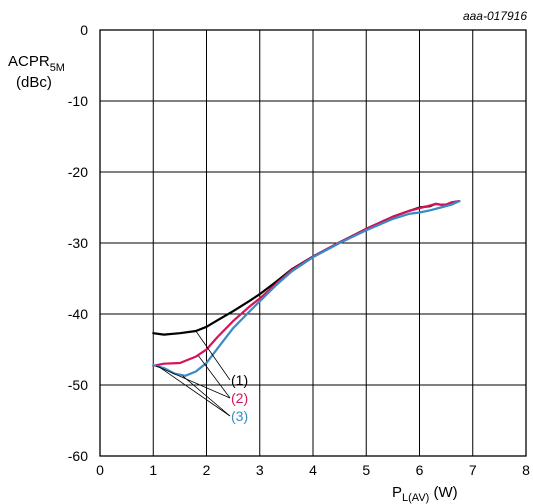  What do you see at coordinates (78, 172) in the screenshot?
I see `y-tick-label: -20` at bounding box center [78, 172].